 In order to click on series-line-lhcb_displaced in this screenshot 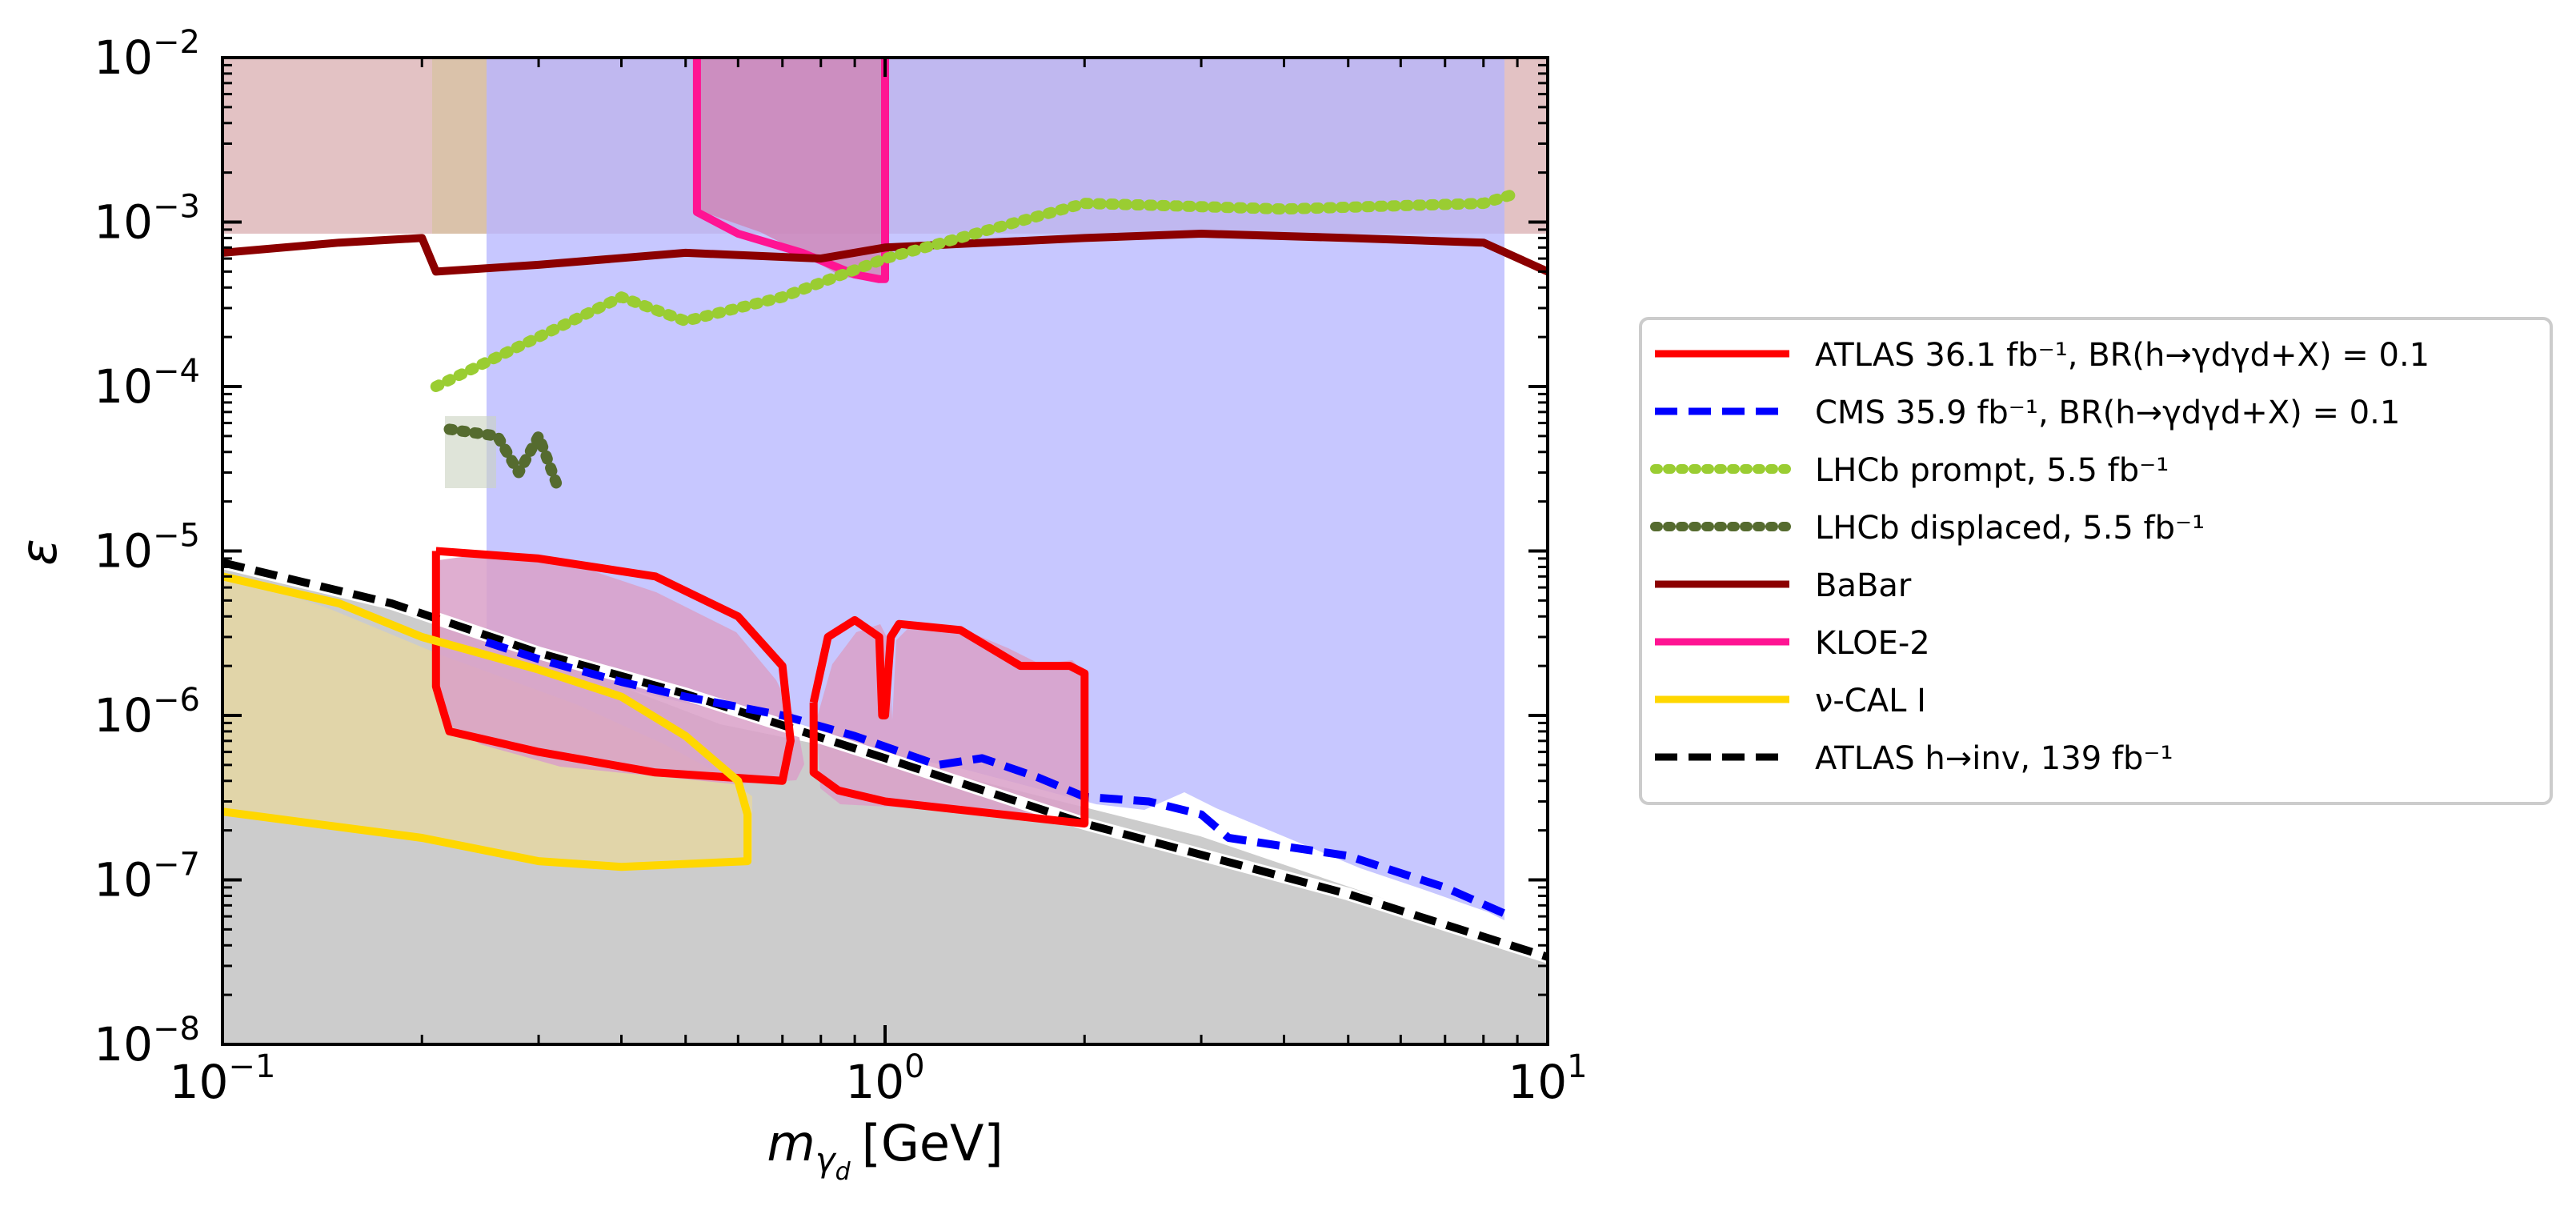, I will do `click(503, 457)`.